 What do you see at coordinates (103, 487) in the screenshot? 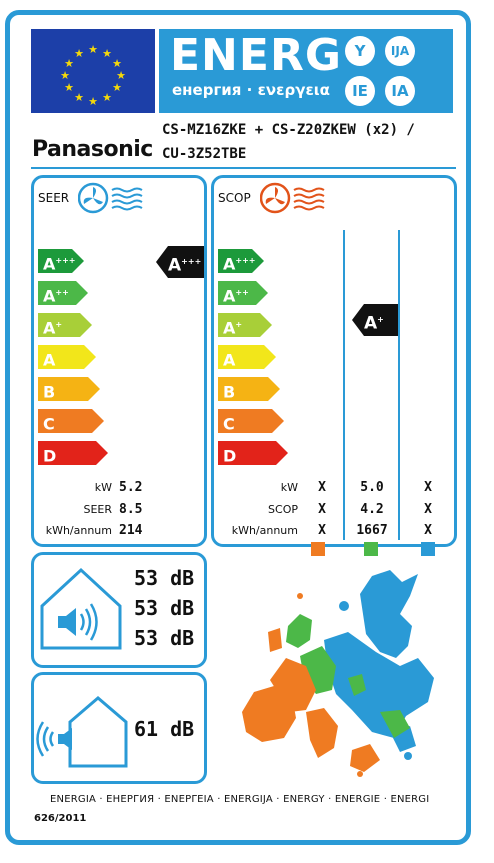
I see `cooling-kw-label: kW` at bounding box center [103, 487].